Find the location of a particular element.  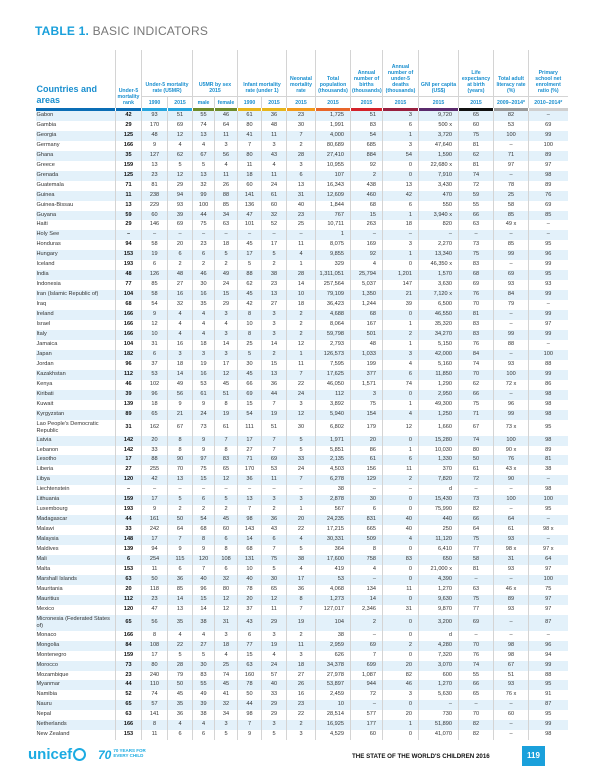

table-row: Kiribati 39 96 56 61 51 69 44 24 112 3 0 2,950 66–98 is located at coordinates (301, 394).